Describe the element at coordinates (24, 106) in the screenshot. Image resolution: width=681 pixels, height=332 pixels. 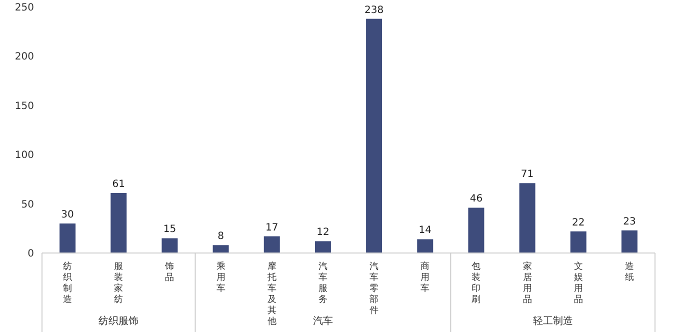
I see `y-tick-label: 150` at that location.